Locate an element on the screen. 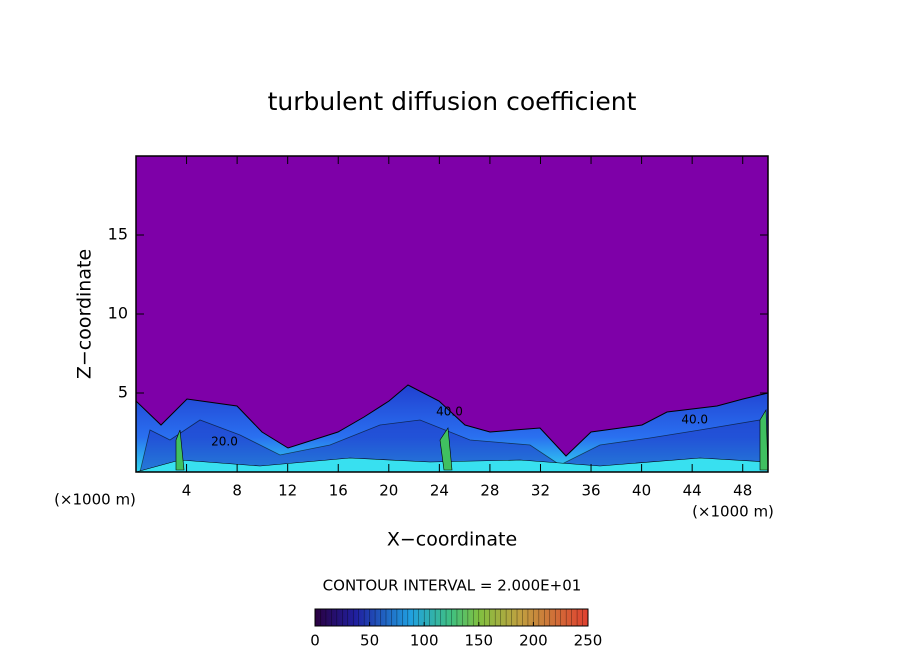  colorbar-tick-label: 100 is located at coordinates (424, 641).